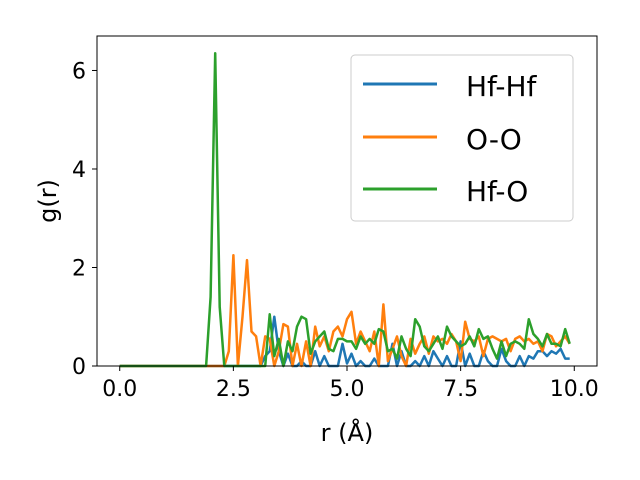 Image resolution: width=640 pixels, height=480 pixels. What do you see at coordinates (79, 268) in the screenshot?
I see `y-tick-label: 2` at bounding box center [79, 268].